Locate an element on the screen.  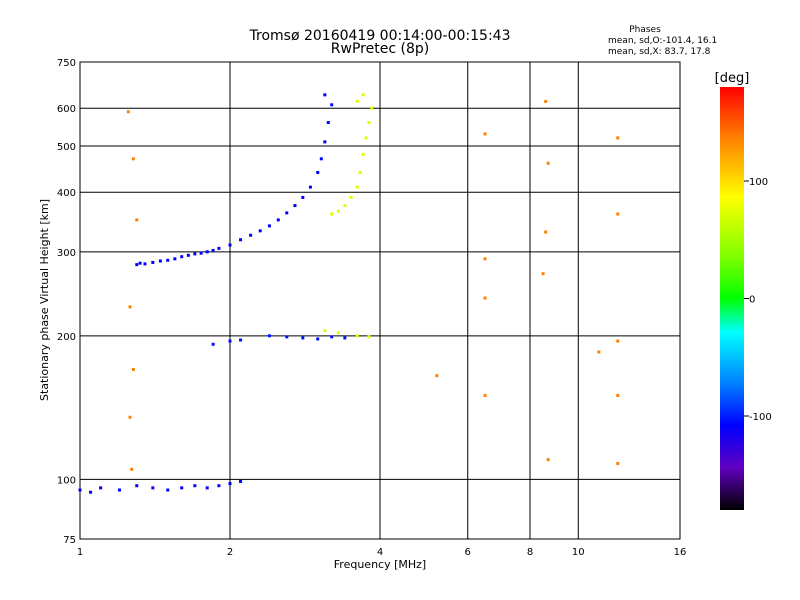
x-tick-label: 4 is located at coordinates (380, 552).